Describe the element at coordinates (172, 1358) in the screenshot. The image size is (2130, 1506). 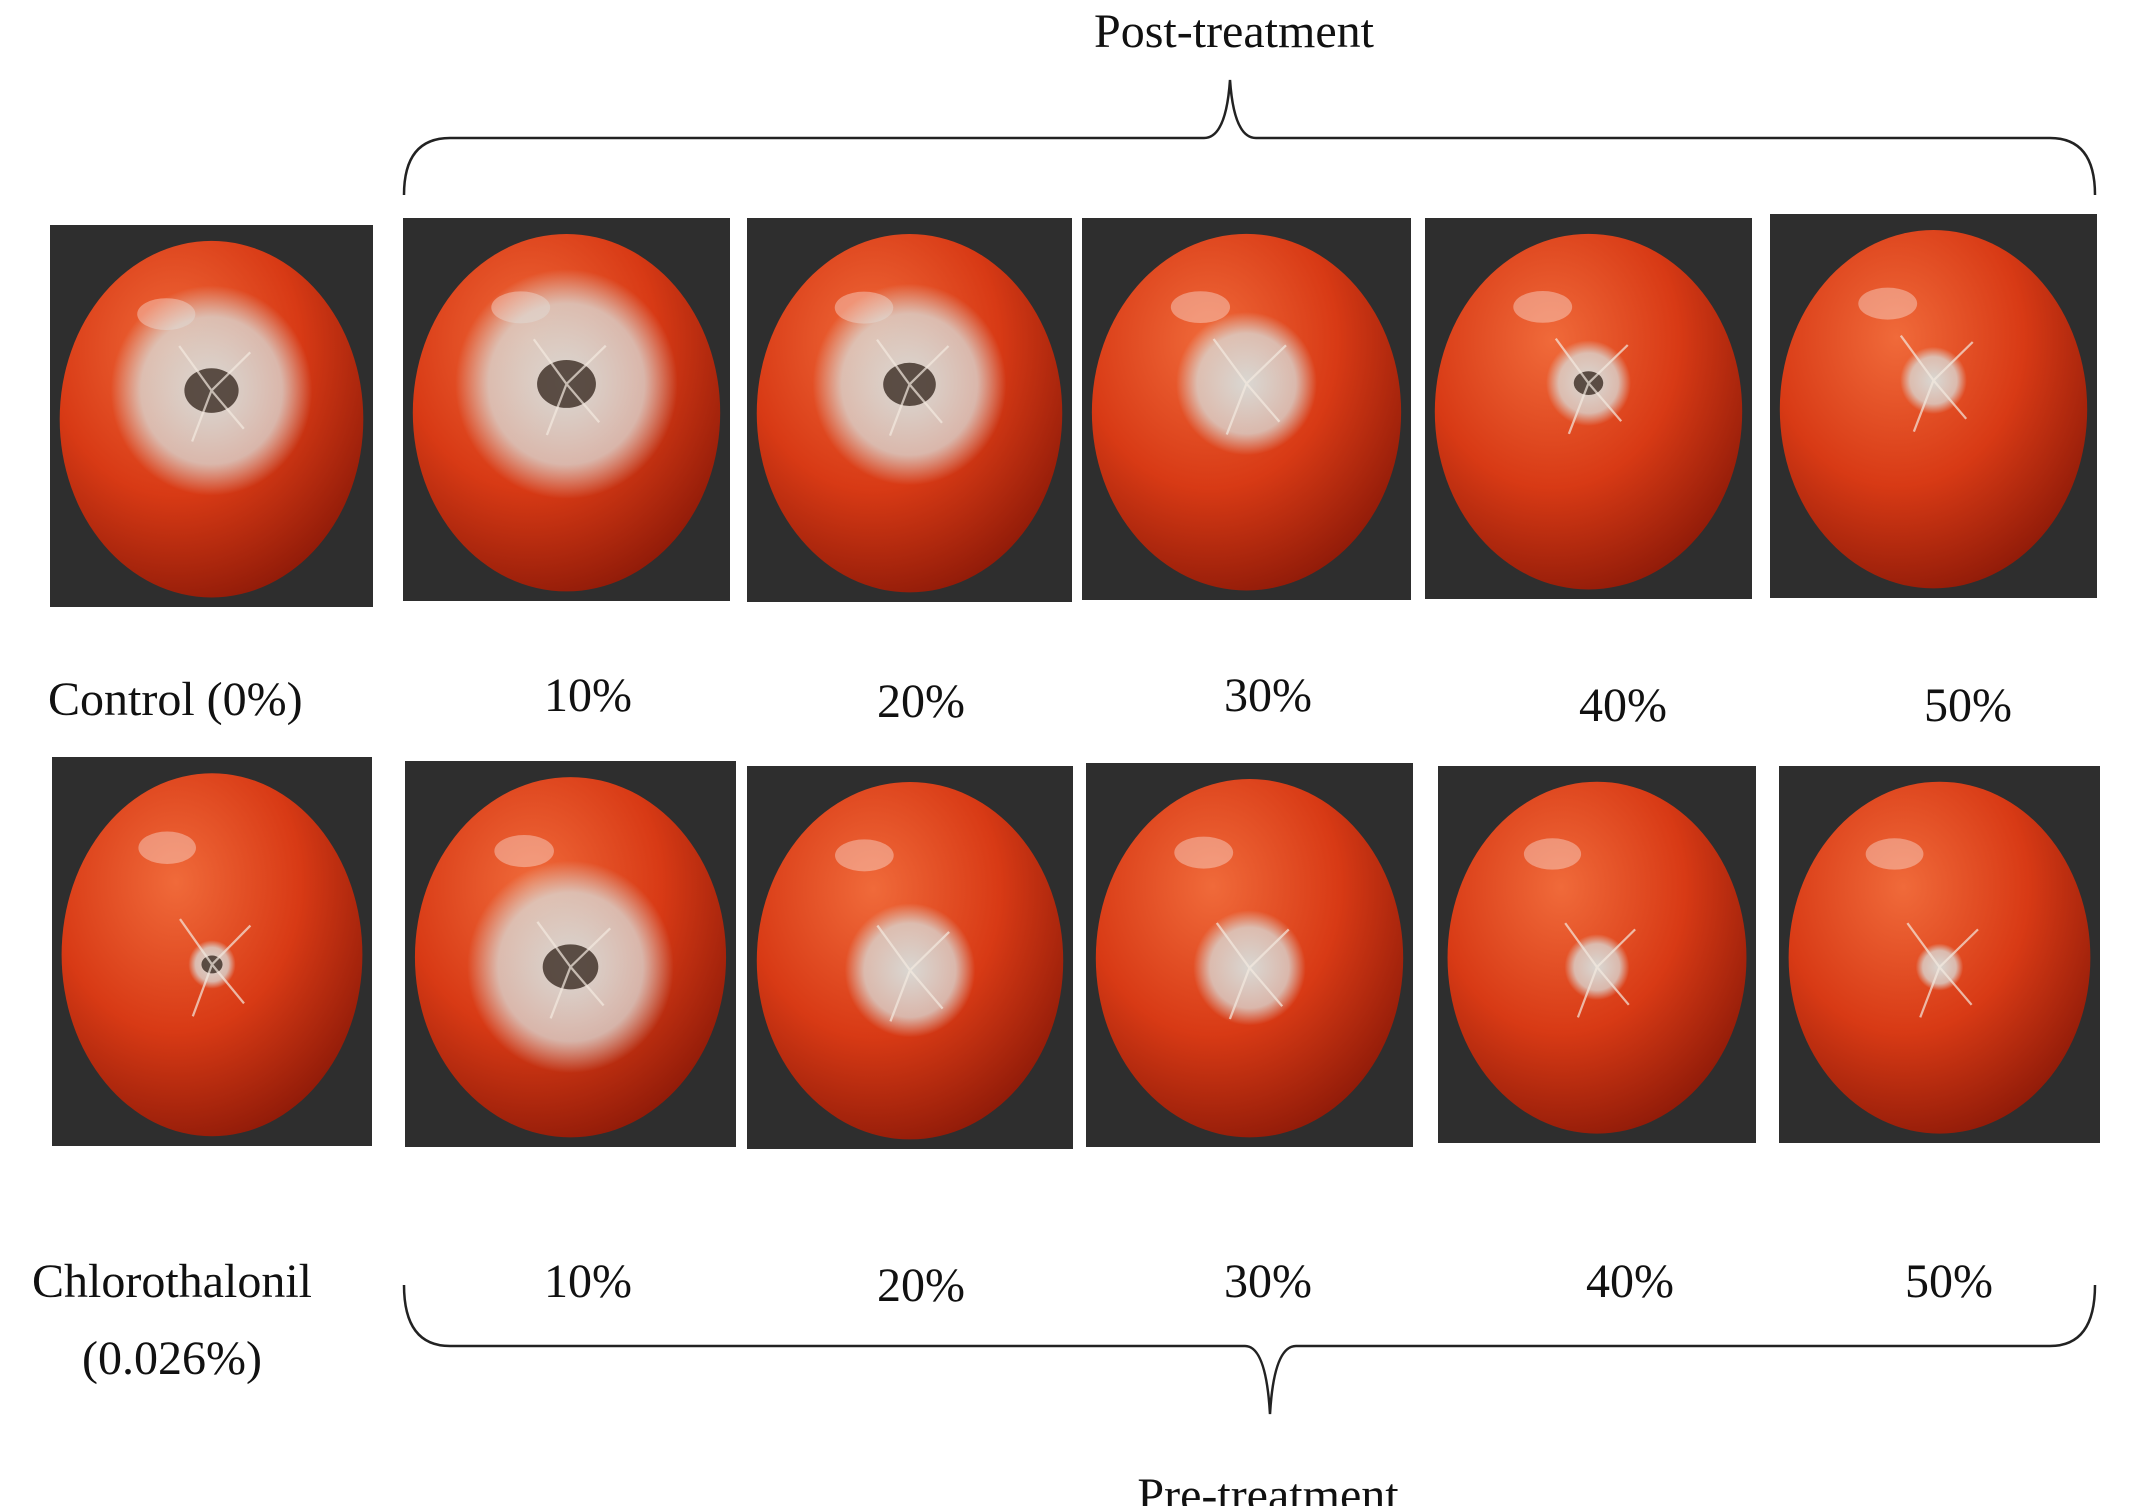
I see `row-label-chlorothalonil-concentration: (0.026%)` at that location.